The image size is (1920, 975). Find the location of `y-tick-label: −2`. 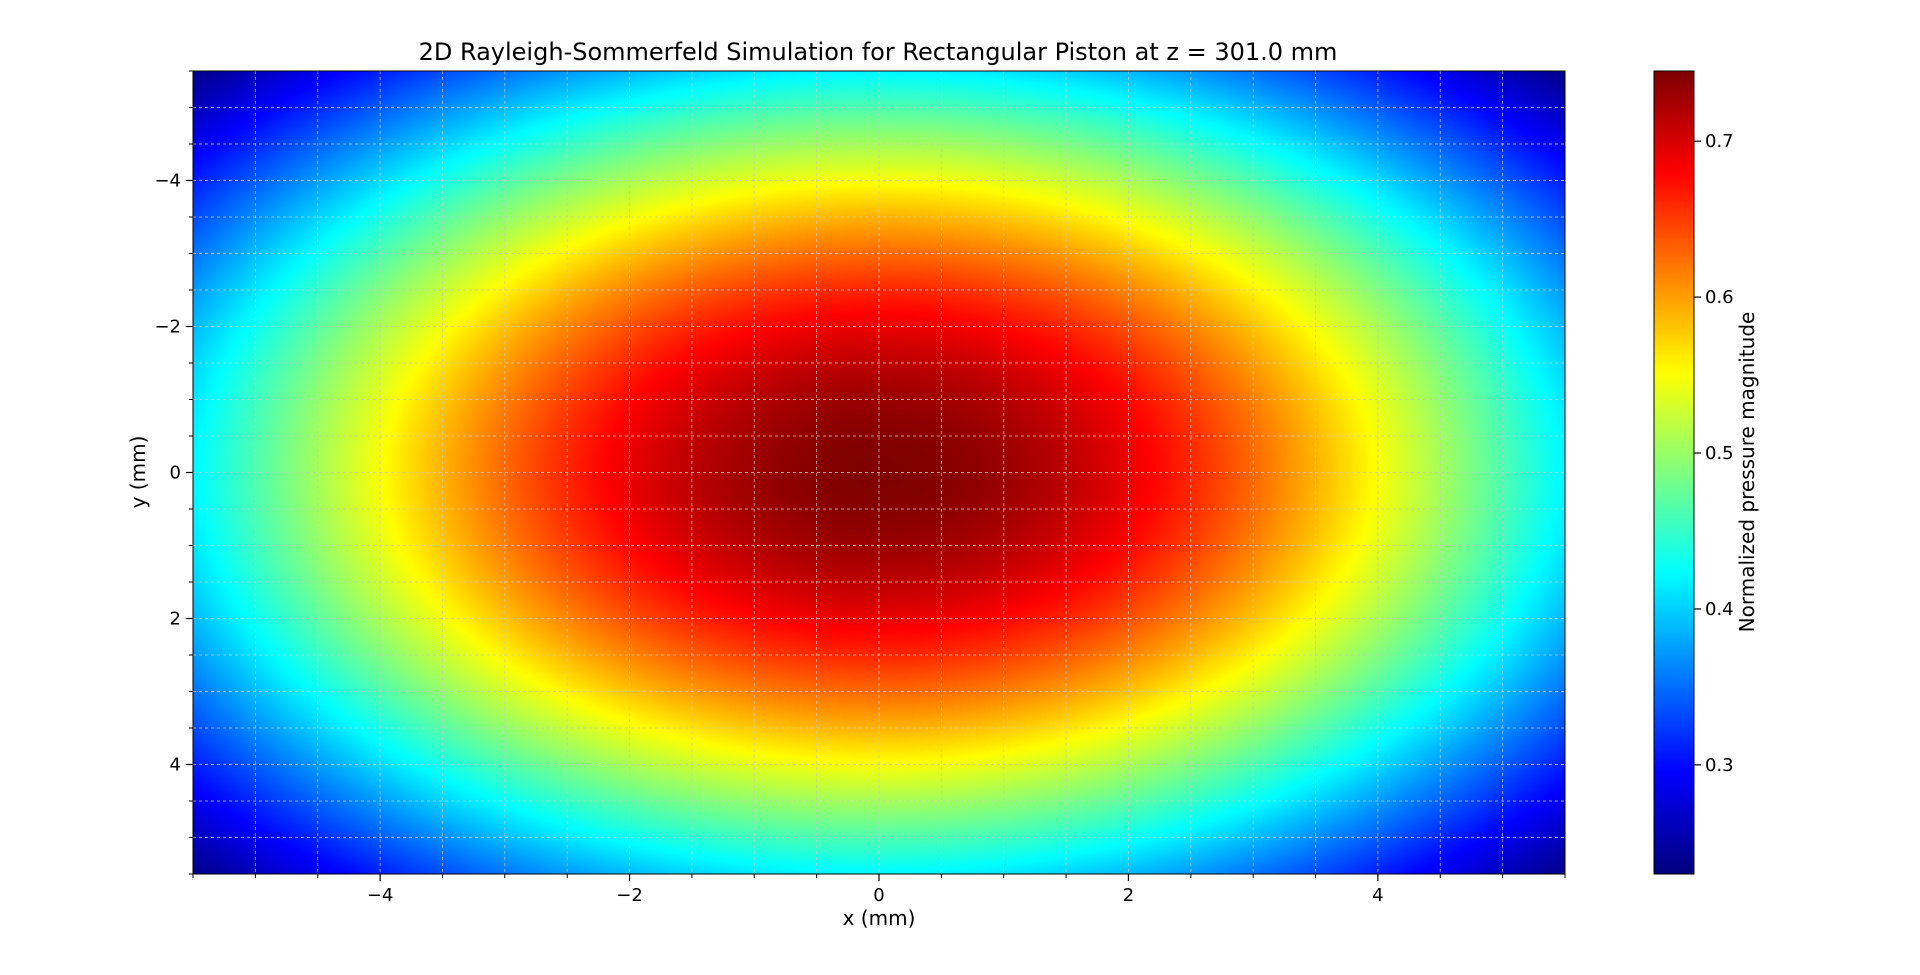

y-tick-label: −2 is located at coordinates (167, 327).